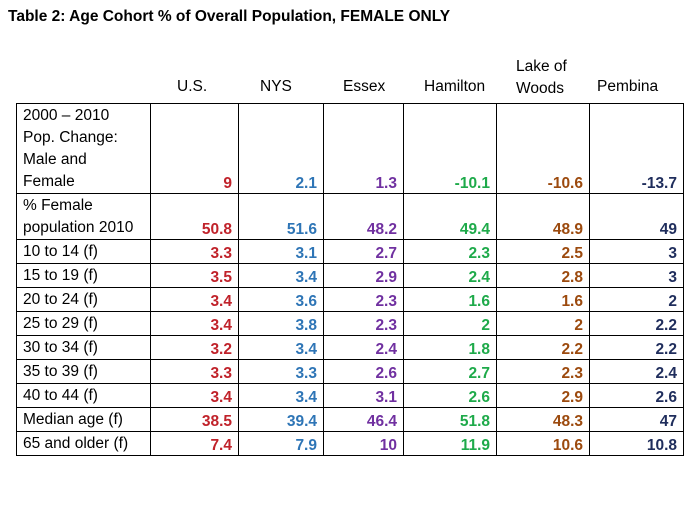 The image size is (700, 508). What do you see at coordinates (636, 395) in the screenshot?
I see `cell-pembina: 2.6` at bounding box center [636, 395].